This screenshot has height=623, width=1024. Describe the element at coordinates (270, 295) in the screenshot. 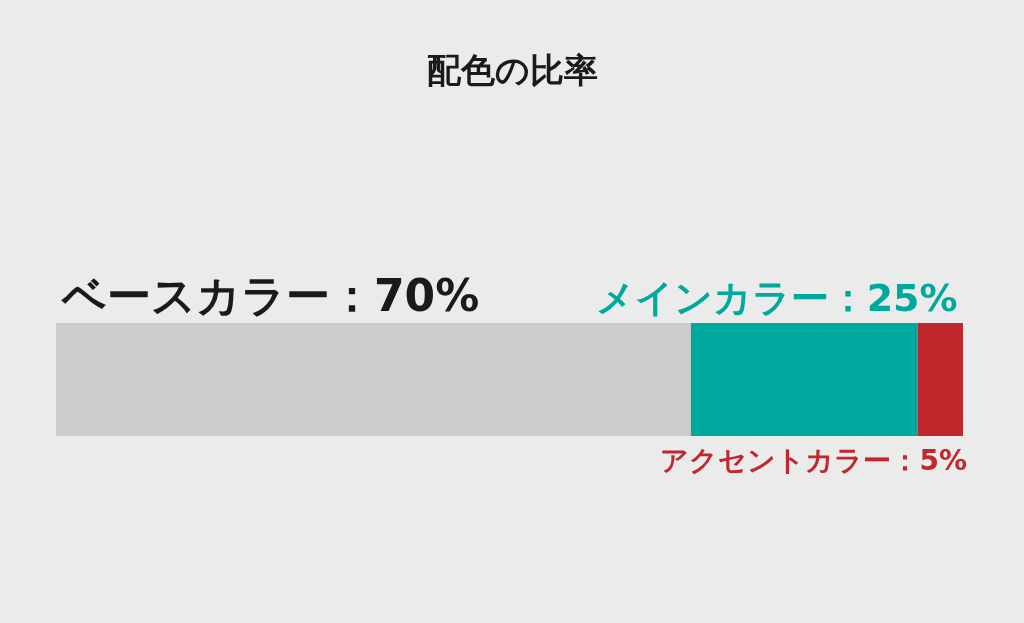

I see `data-label: ベースカラー：70%` at that location.